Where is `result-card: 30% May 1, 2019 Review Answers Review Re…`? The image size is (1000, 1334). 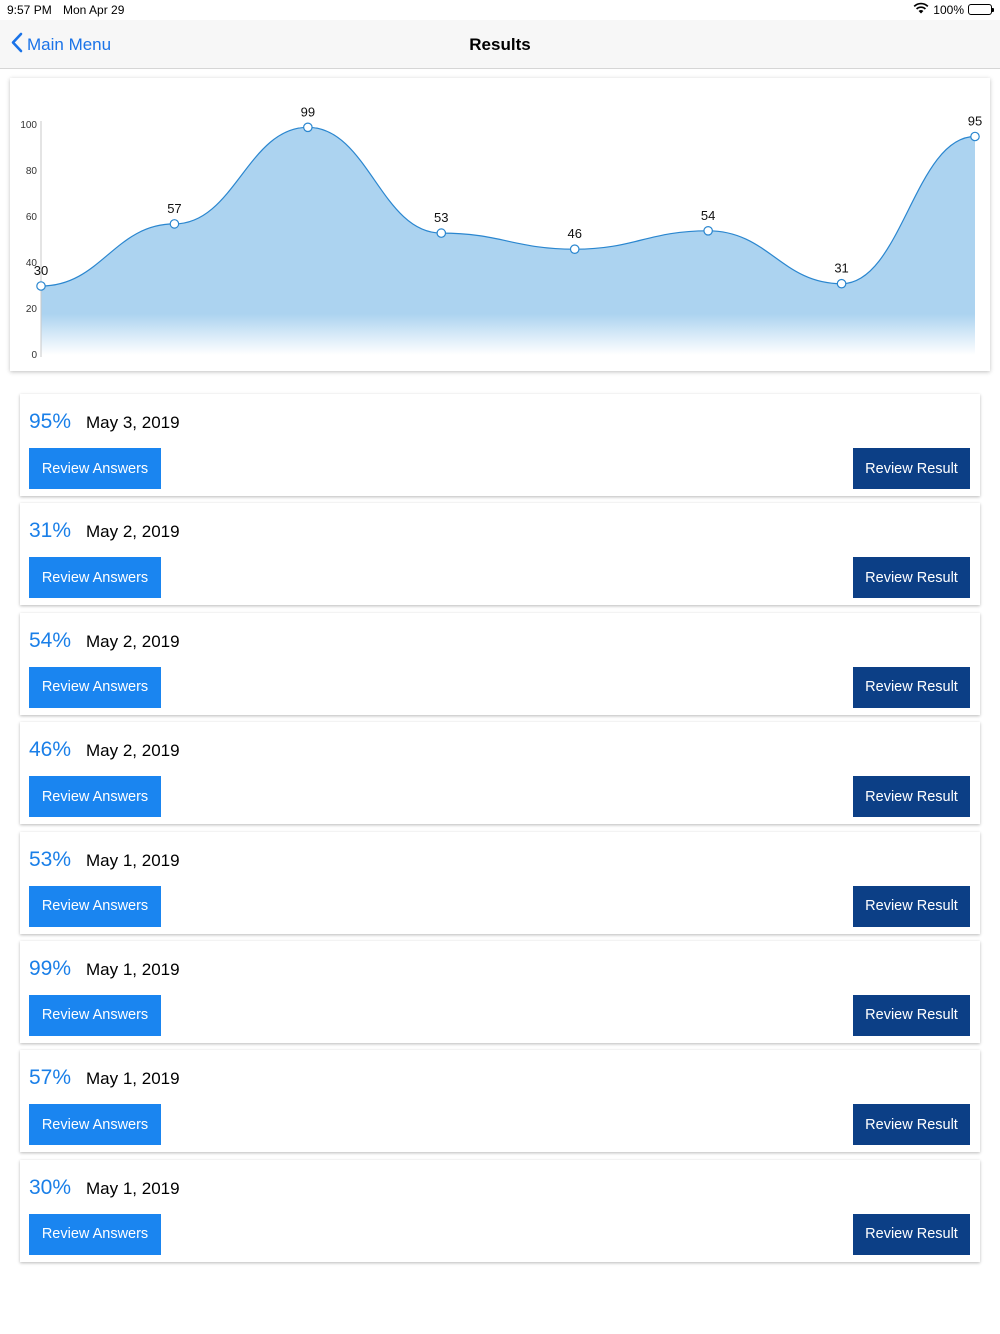
result-card: 30% May 1, 2019 Review Answers Review Re… is located at coordinates (500, 1210).